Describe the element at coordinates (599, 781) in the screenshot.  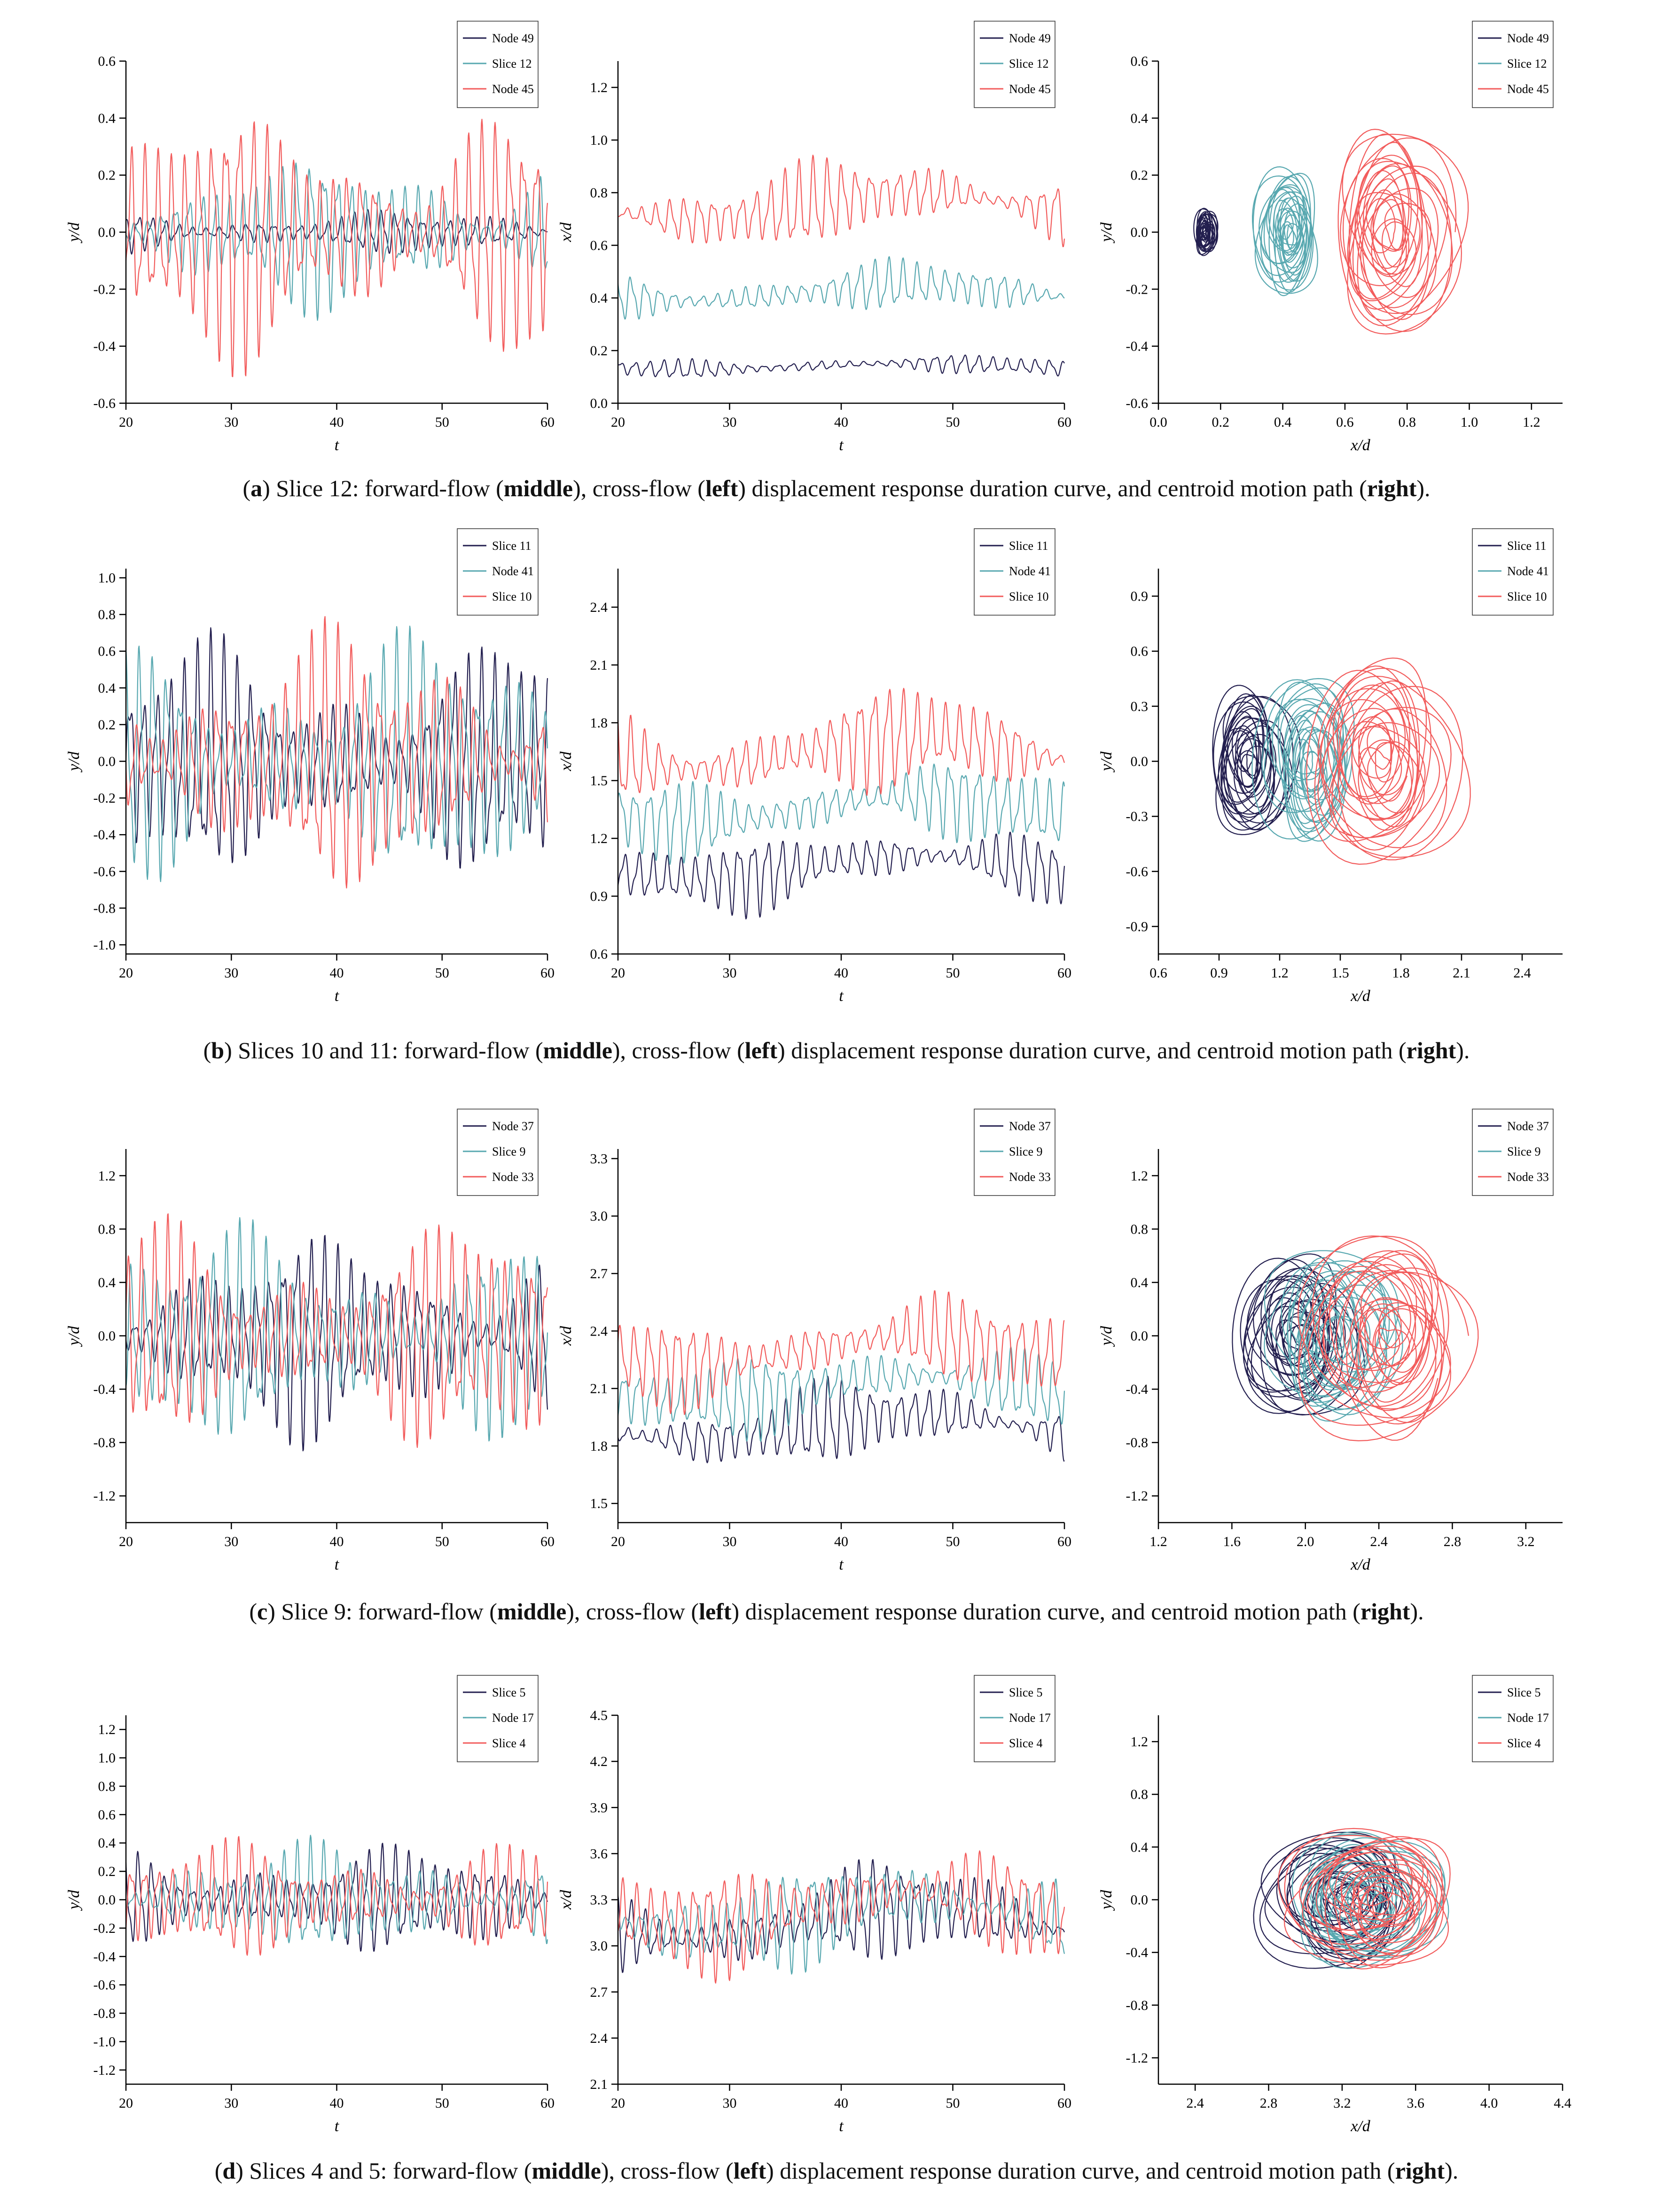
I see `y-tick-label: 1.5` at that location.